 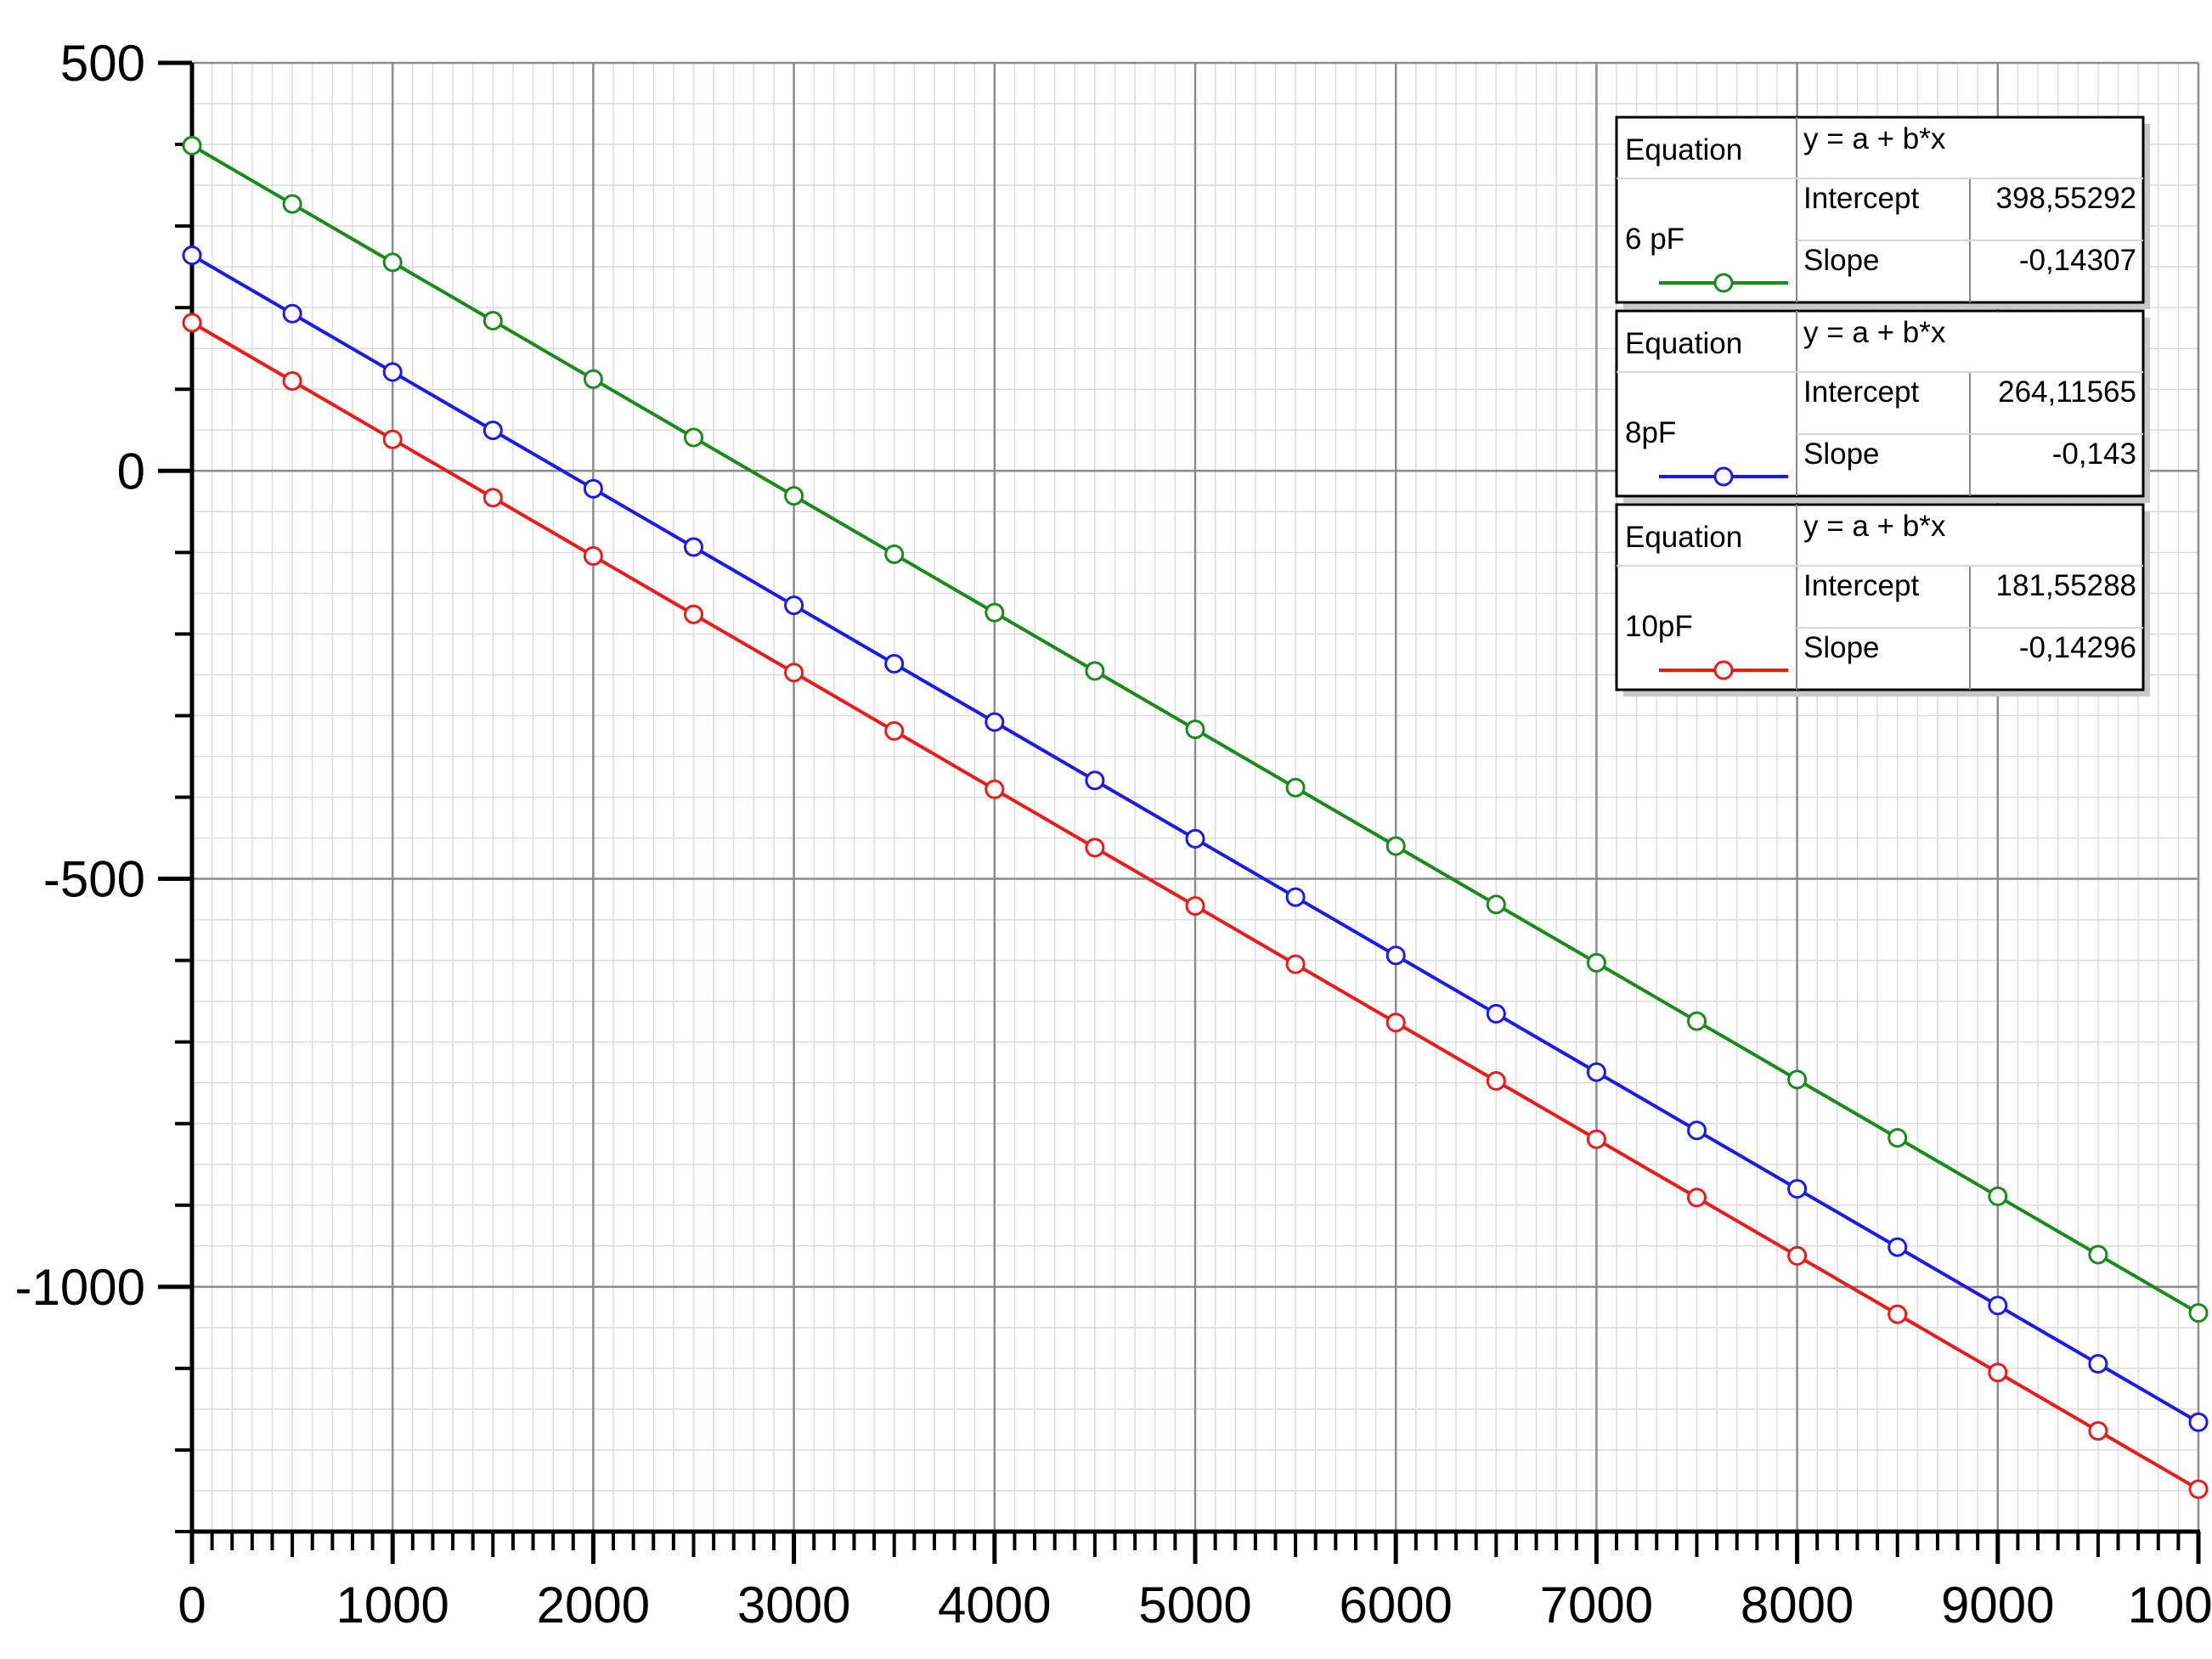 I want to click on legend-series-name: 6 pF, so click(x=1655, y=239).